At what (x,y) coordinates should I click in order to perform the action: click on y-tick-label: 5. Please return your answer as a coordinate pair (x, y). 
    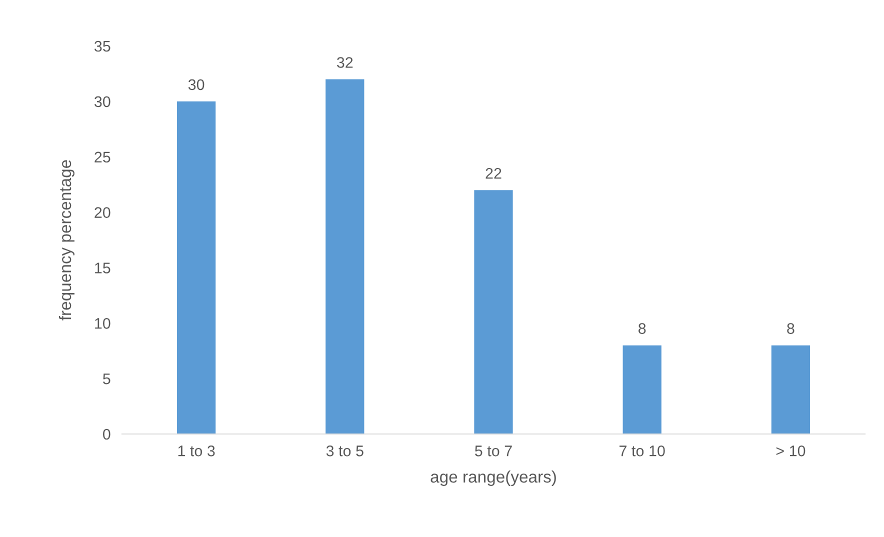
    Looking at the image, I should click on (106, 379).